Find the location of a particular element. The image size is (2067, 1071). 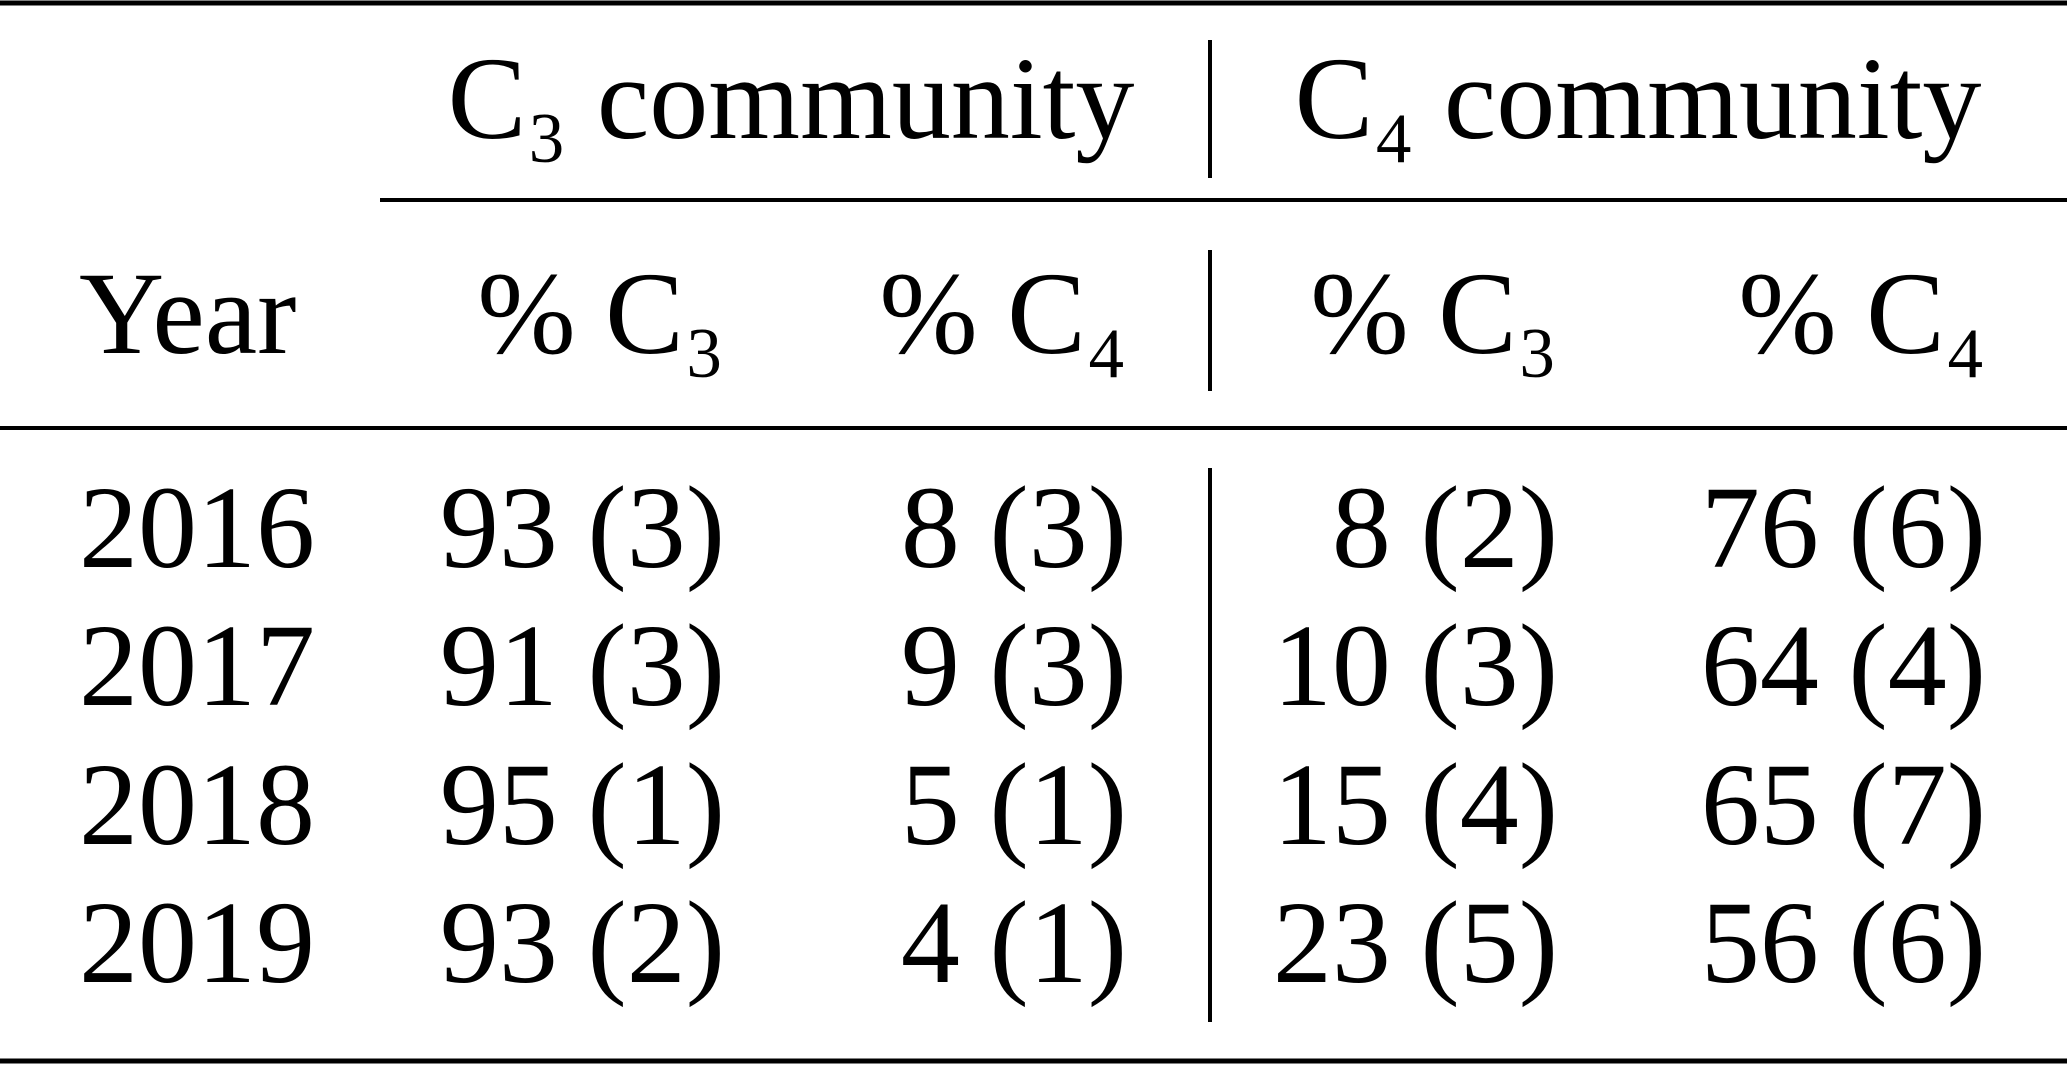

cell: 64 (4) is located at coordinates (1843, 665).